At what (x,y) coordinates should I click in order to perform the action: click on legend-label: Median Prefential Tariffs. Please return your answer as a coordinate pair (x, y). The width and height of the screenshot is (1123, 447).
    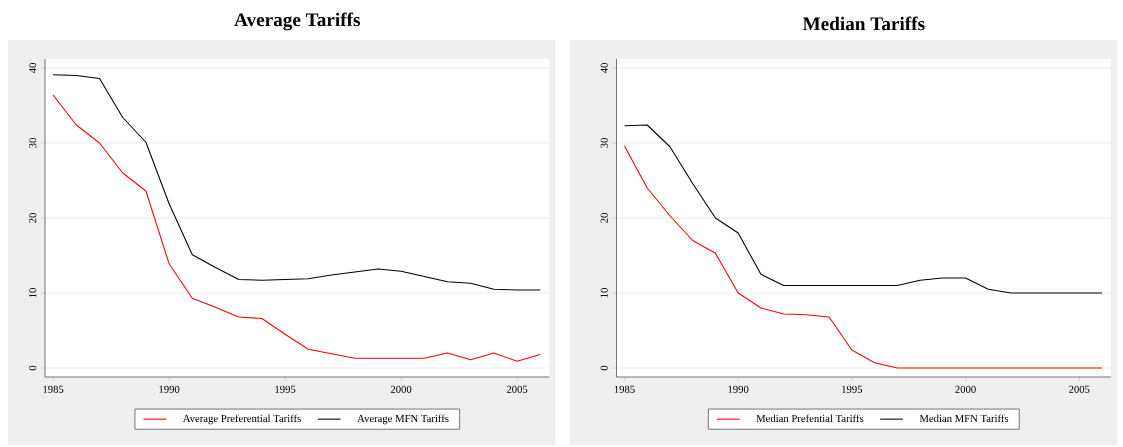
    Looking at the image, I should click on (810, 418).